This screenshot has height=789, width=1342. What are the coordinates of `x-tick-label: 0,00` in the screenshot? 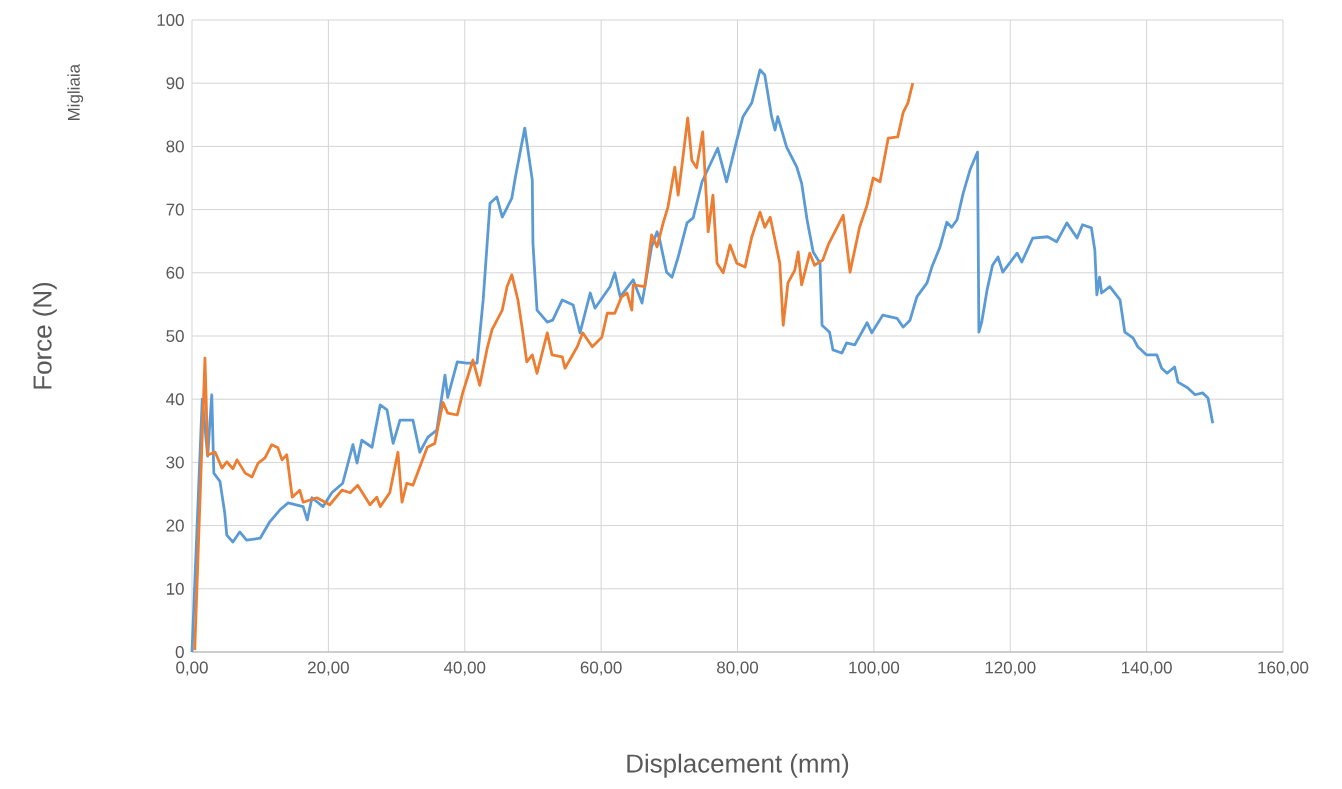 It's located at (192, 668).